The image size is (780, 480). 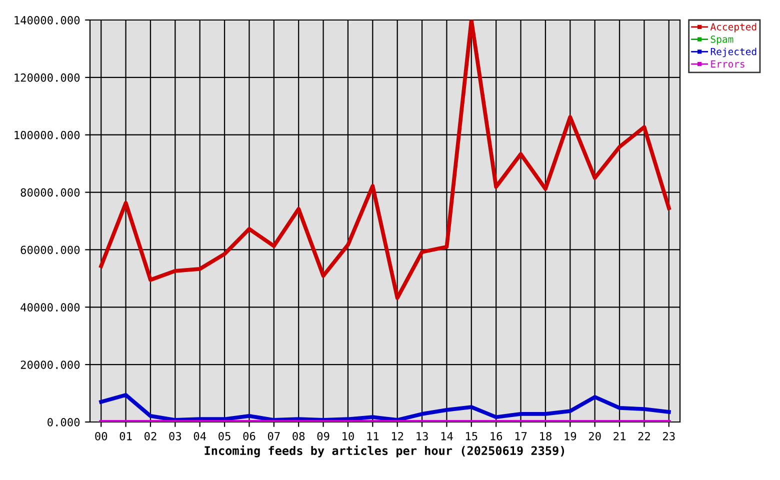 I want to click on x-tick-label: 21, so click(x=620, y=436).